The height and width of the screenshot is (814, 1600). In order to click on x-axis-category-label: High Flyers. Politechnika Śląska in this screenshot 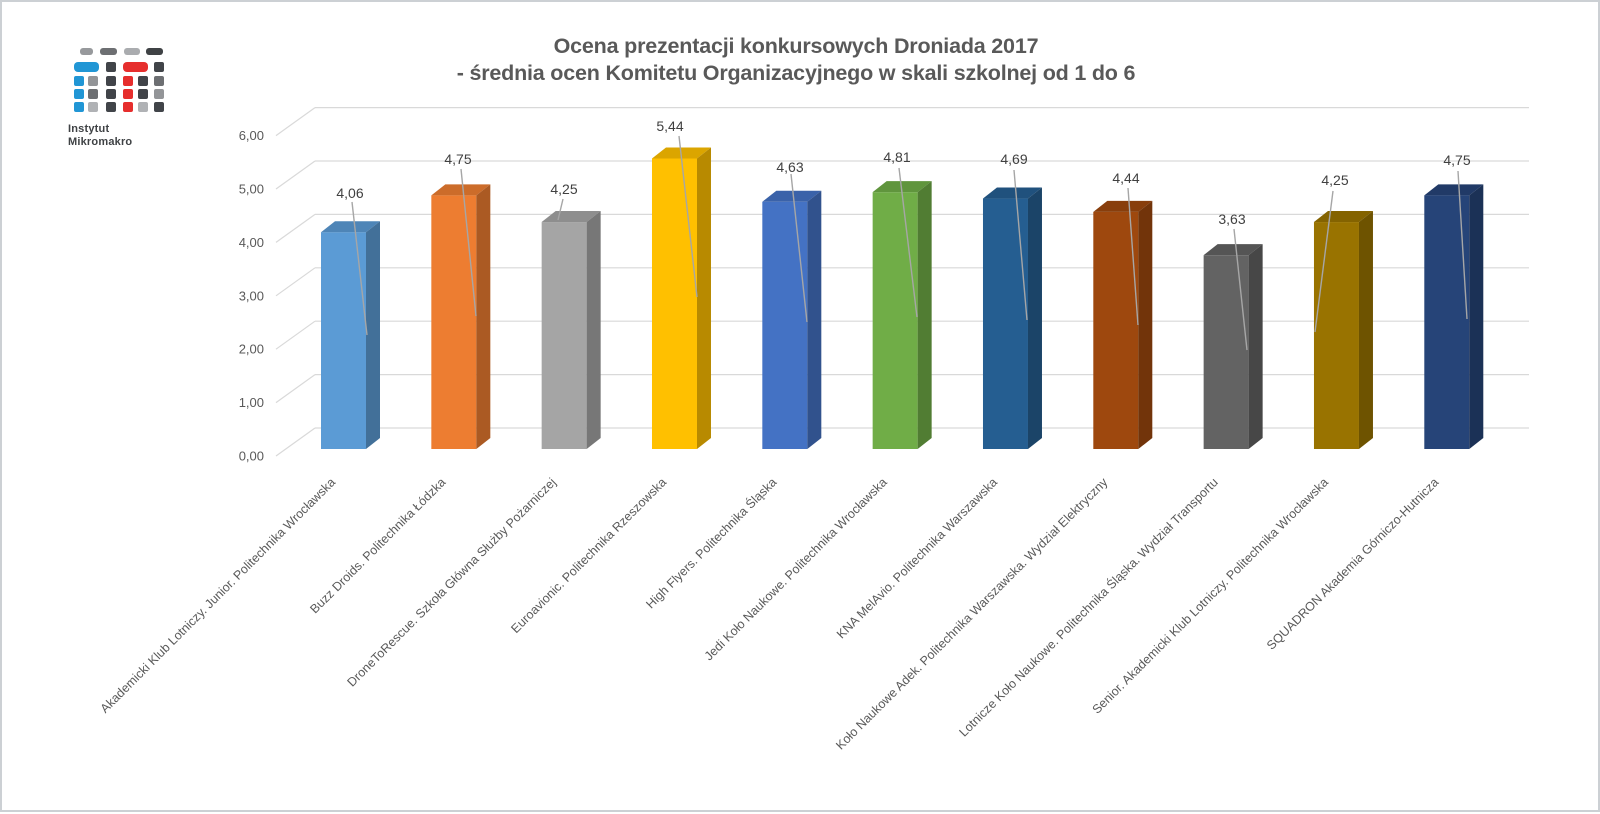, I will do `click(711, 542)`.